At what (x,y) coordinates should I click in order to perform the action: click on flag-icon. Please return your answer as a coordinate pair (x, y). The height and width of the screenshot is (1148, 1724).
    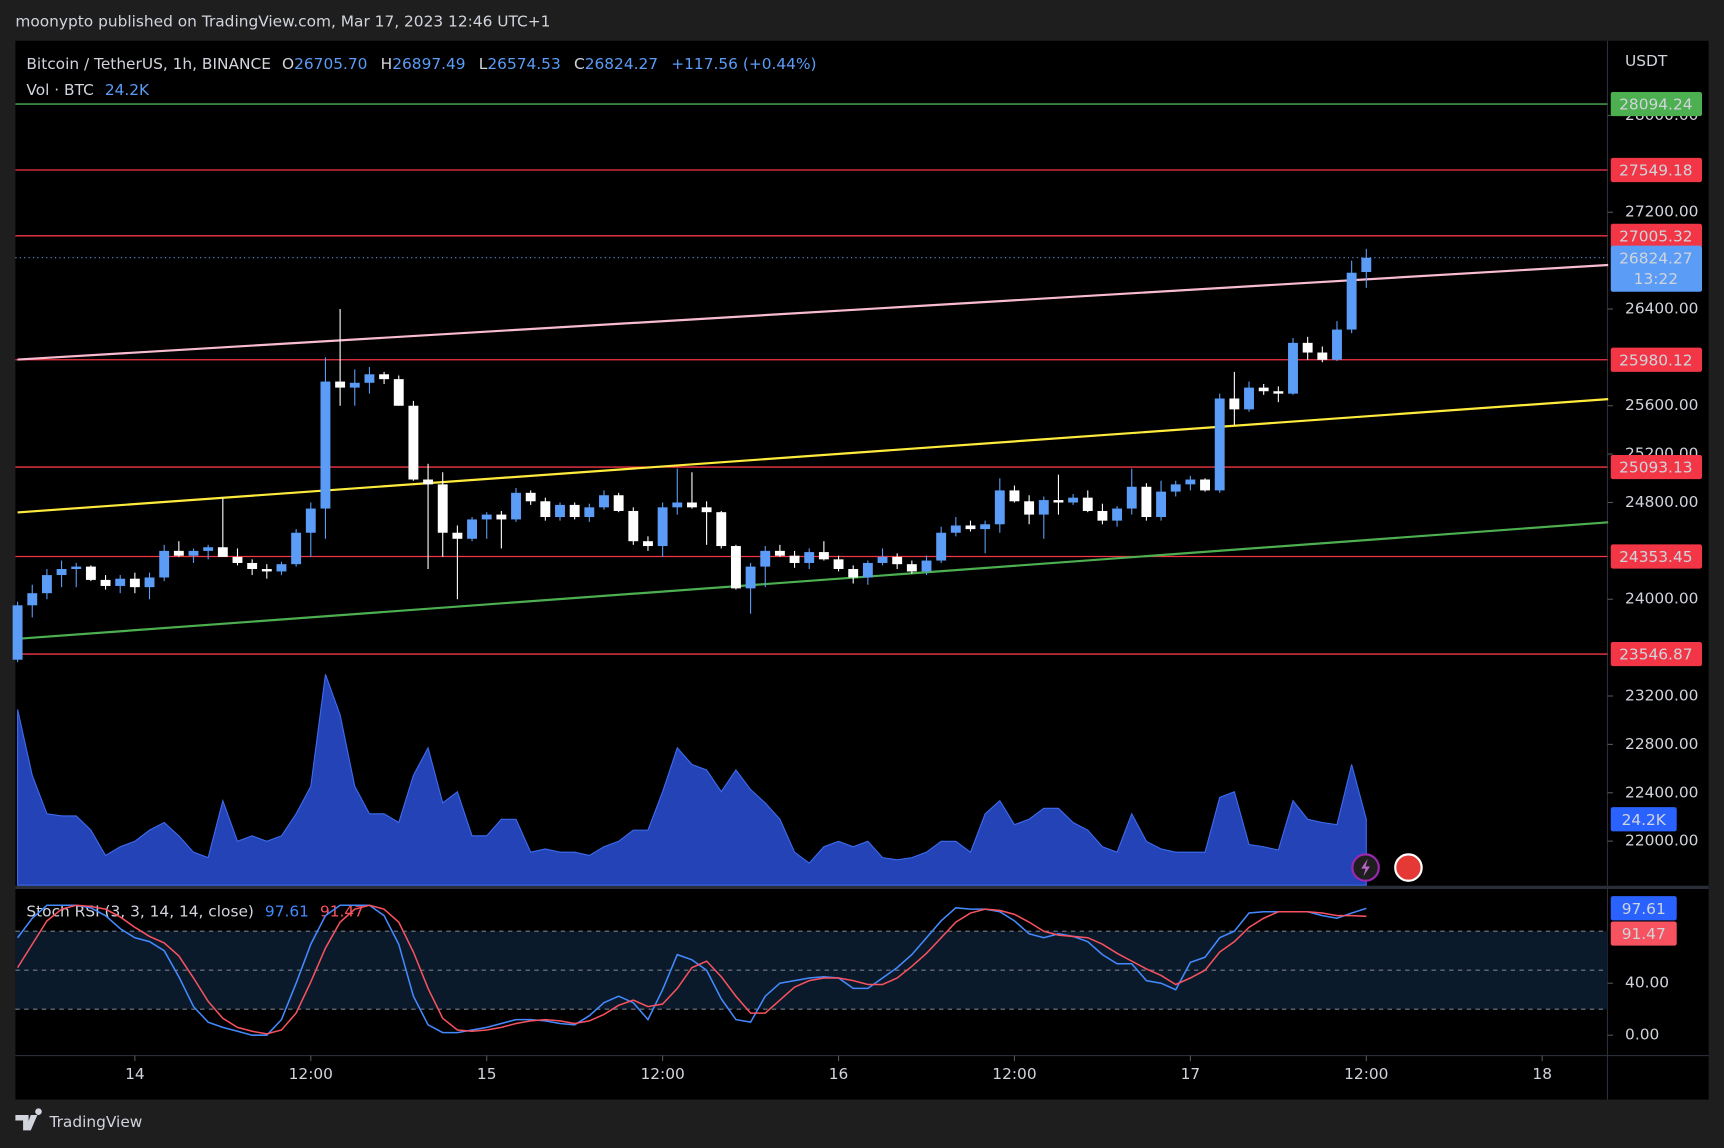
    Looking at the image, I should click on (1408, 867).